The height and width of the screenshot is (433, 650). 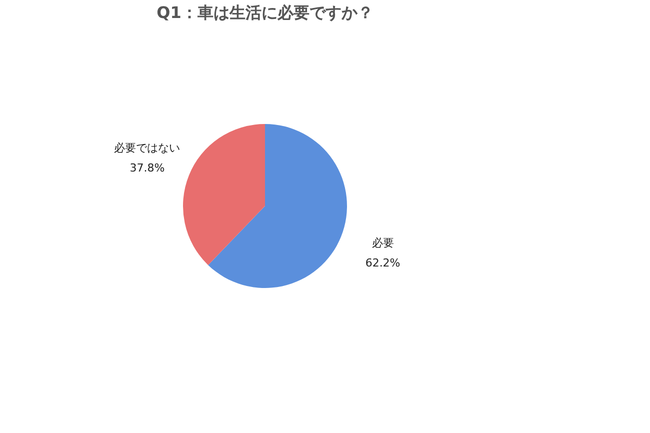 I want to click on slice-label: 必要ではない, so click(x=147, y=148).